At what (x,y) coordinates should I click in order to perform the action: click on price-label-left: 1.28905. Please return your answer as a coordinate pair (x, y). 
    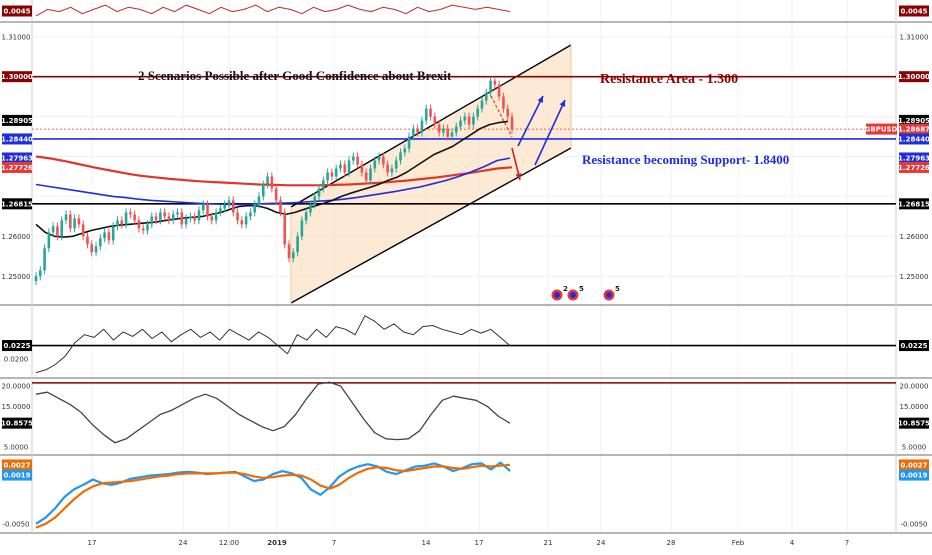
    Looking at the image, I should click on (17, 121).